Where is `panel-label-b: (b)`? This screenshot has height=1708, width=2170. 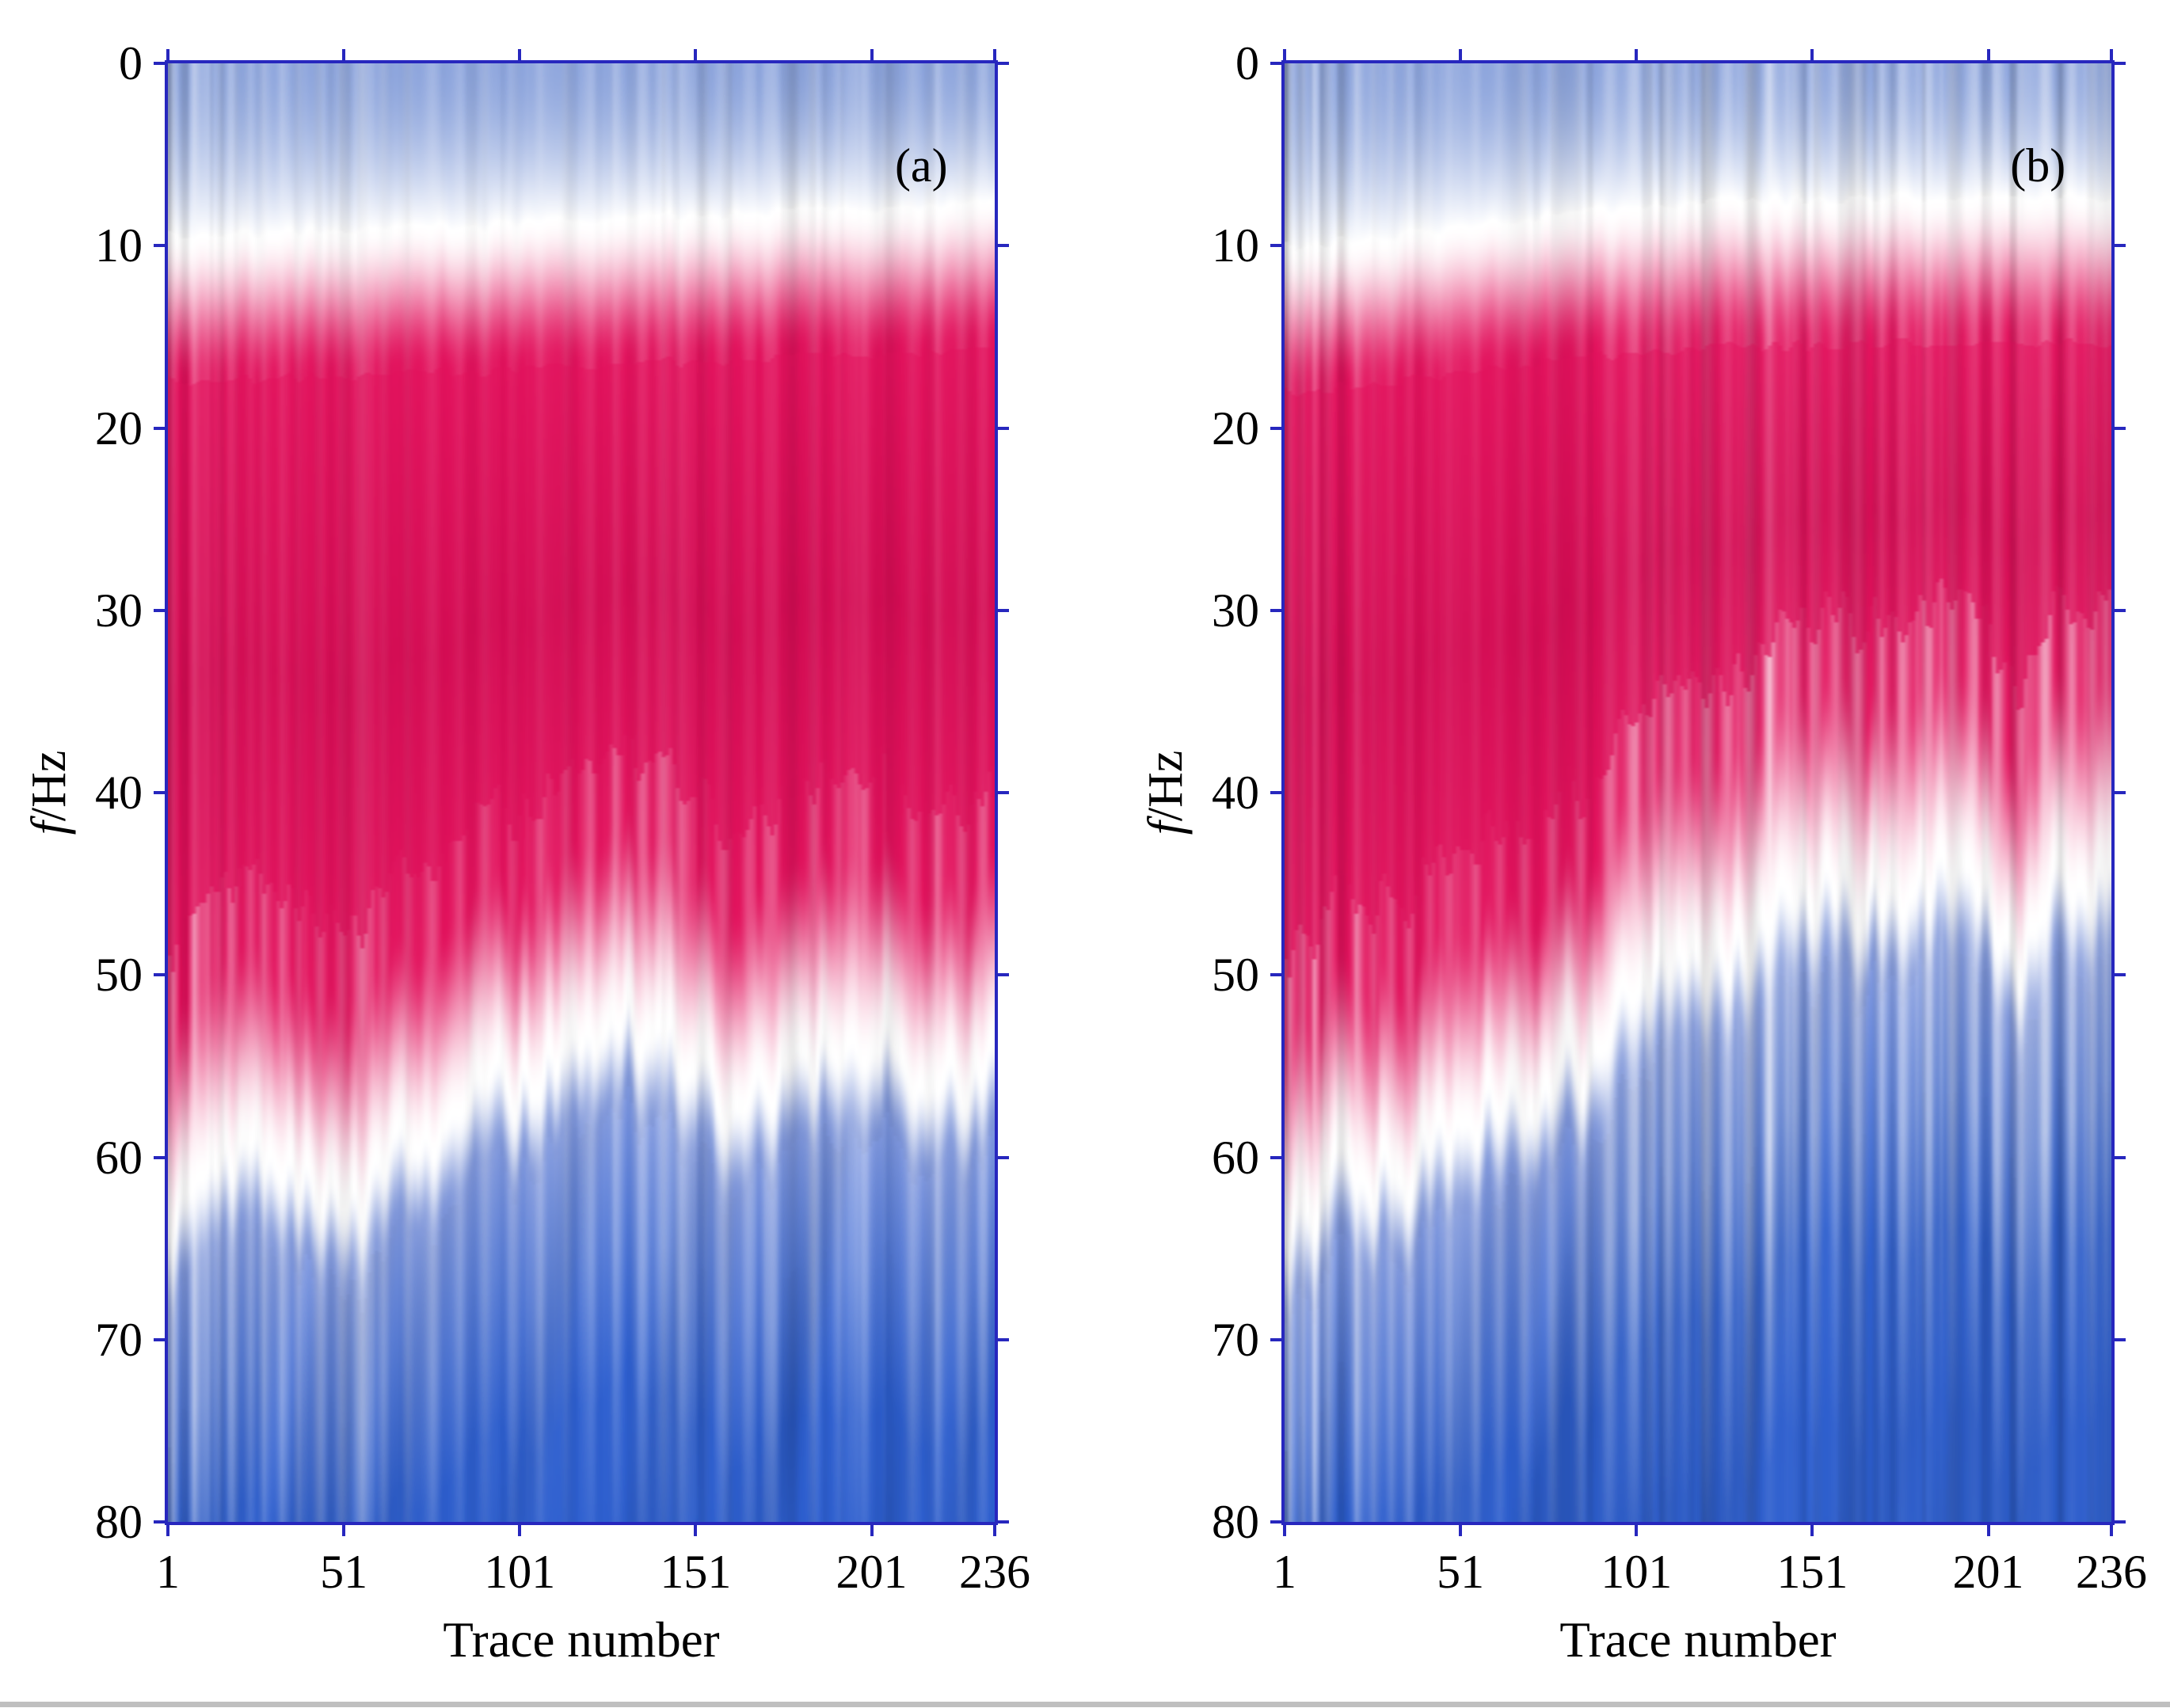 panel-label-b: (b) is located at coordinates (2038, 165).